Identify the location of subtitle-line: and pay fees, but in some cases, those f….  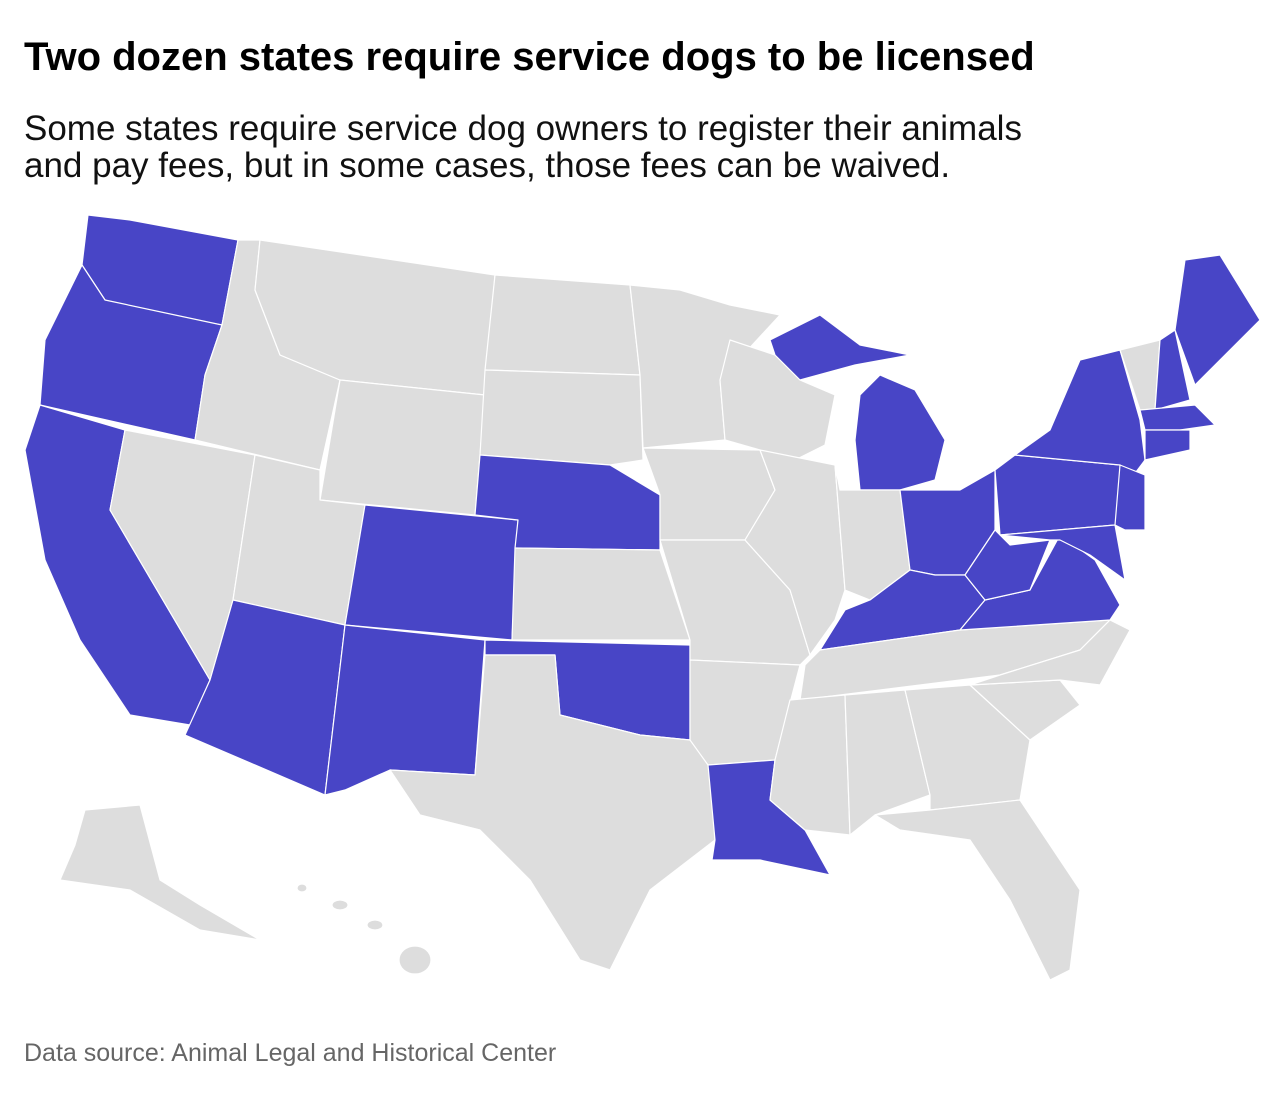
(487, 165).